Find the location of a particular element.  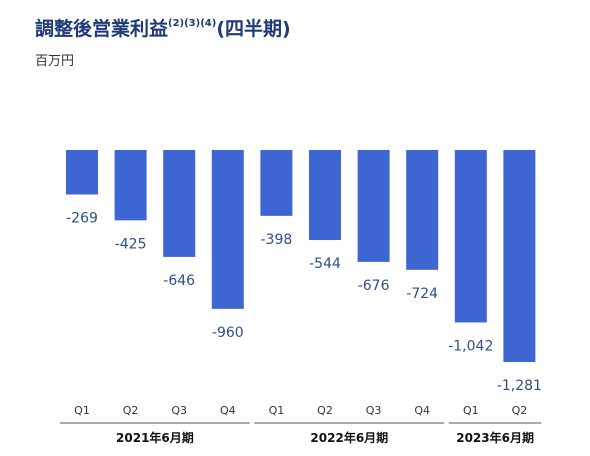

data-label: -1,281 is located at coordinates (519, 386).